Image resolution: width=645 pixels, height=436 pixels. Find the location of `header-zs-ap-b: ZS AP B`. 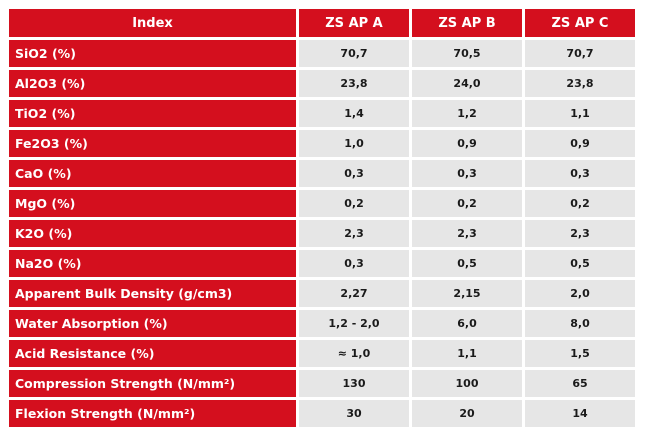

header-zs-ap-b: ZS AP B is located at coordinates (465, 24).